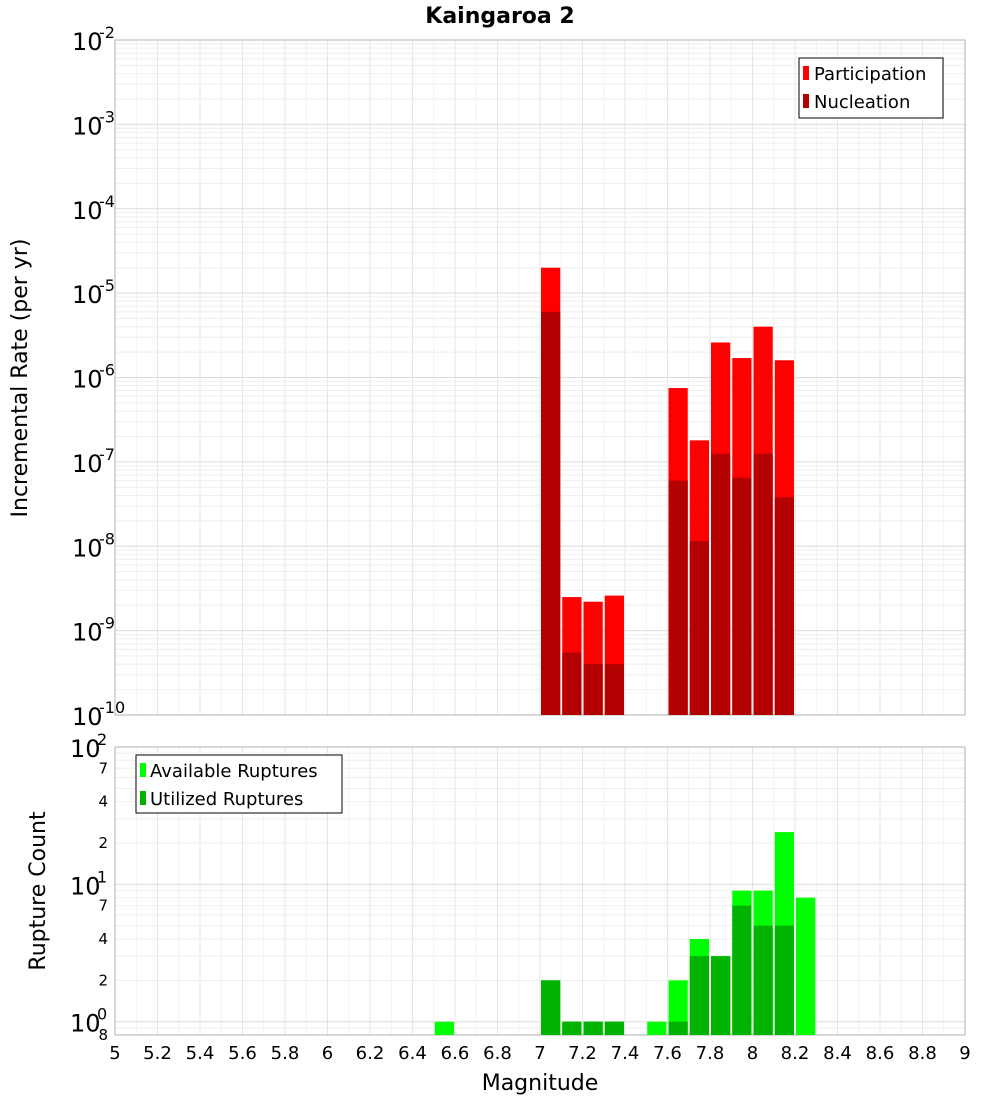 Image resolution: width=1000 pixels, height=1100 pixels. I want to click on bottom-legend-box, so click(239, 784).